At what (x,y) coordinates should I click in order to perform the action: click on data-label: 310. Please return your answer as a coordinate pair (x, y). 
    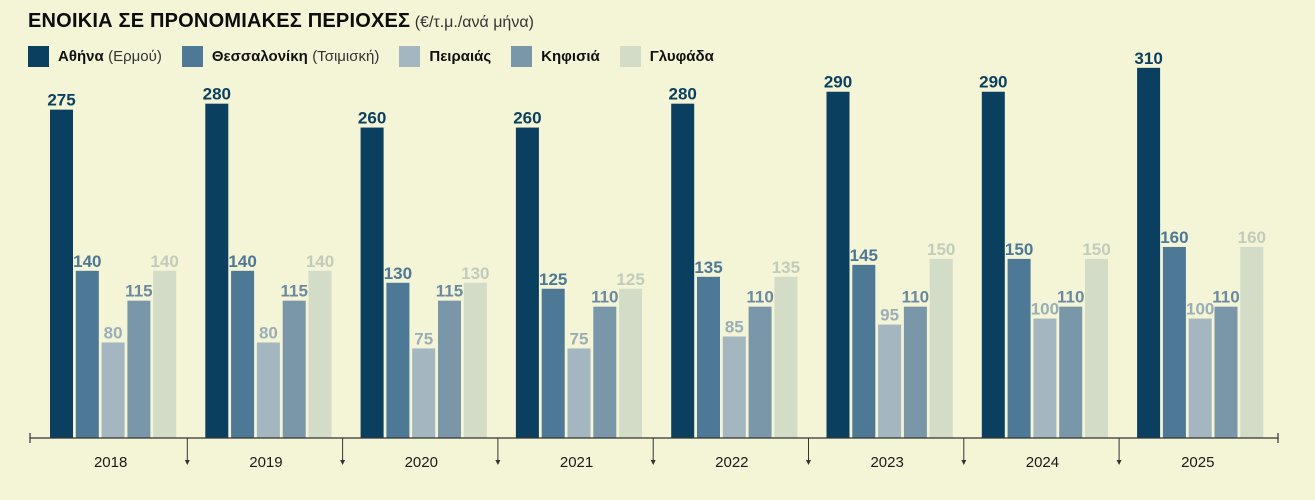
    Looking at the image, I should click on (1148, 58).